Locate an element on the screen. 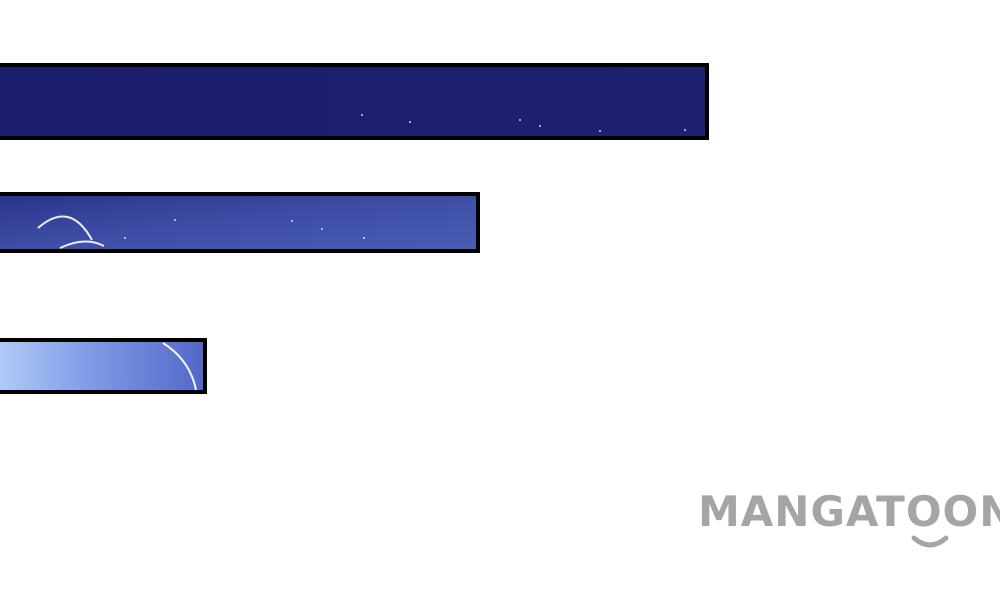  watermark: MANGATOON is located at coordinates (849, 511).